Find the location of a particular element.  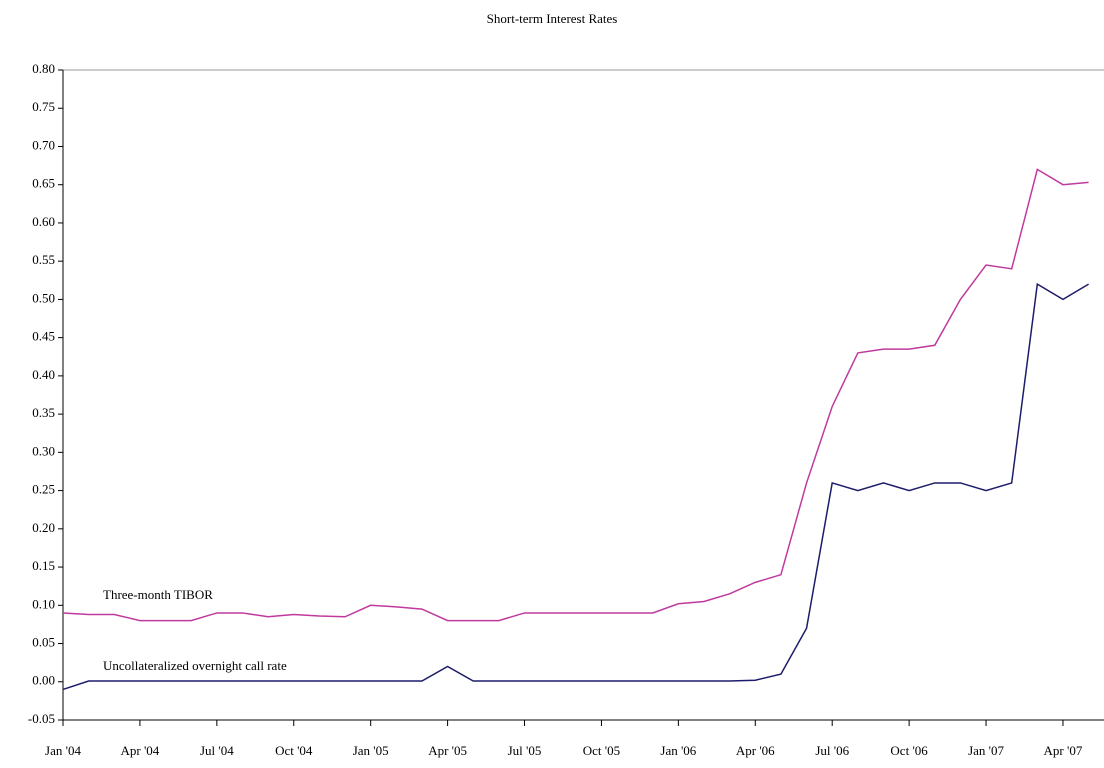

y-tick-label: 0.65 is located at coordinates (43, 183).